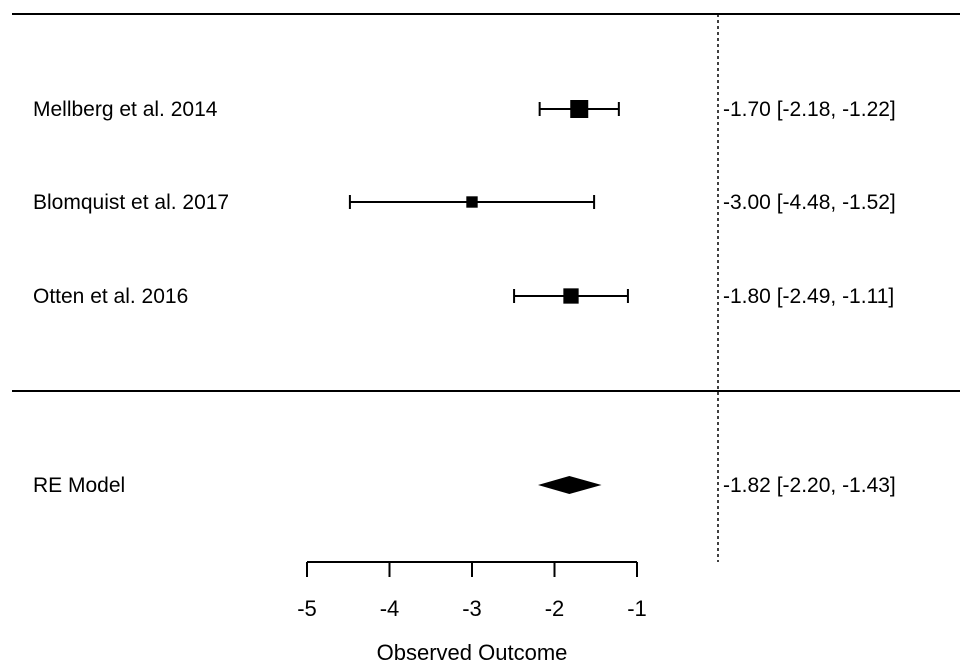 This screenshot has width=960, height=666. I want to click on study-label: Mellberg et al. 2014, so click(125, 109).